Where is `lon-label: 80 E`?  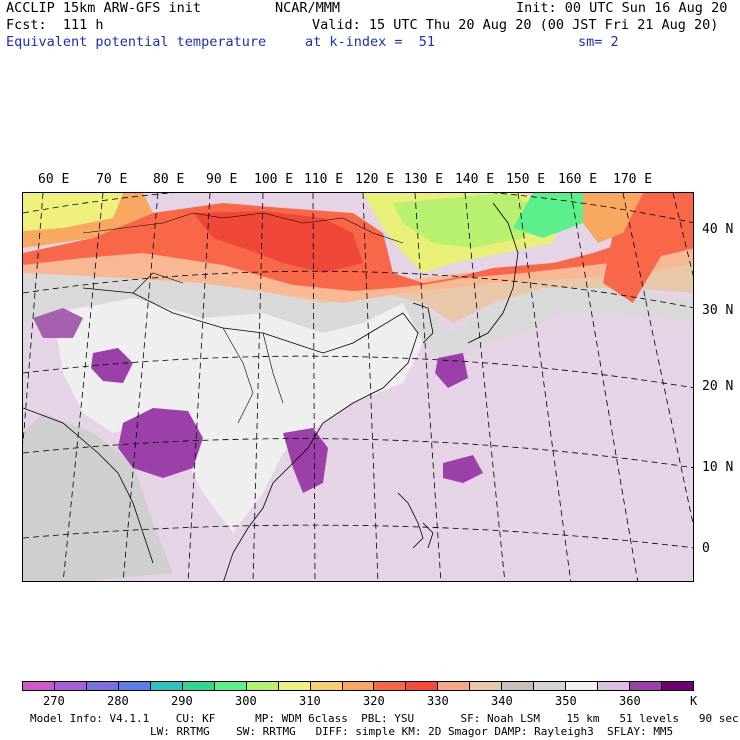
lon-label: 80 E is located at coordinates (169, 179).